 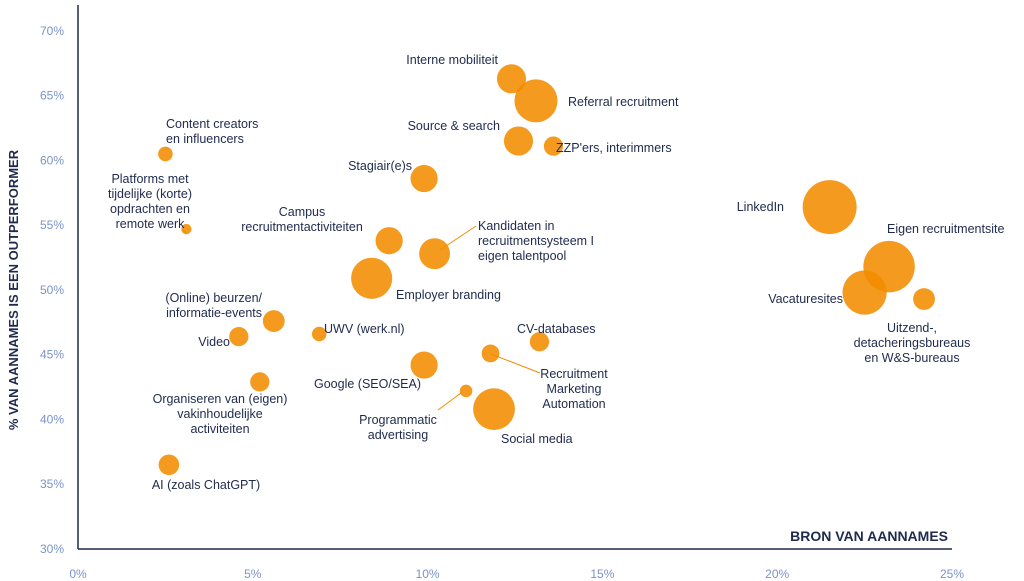 What do you see at coordinates (214, 342) in the screenshot?
I see `point-label: Video` at bounding box center [214, 342].